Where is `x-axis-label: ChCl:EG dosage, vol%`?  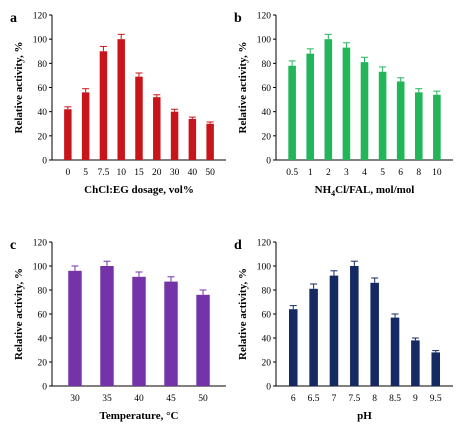 x-axis-label: ChCl:EG dosage, vol% is located at coordinates (139, 190).